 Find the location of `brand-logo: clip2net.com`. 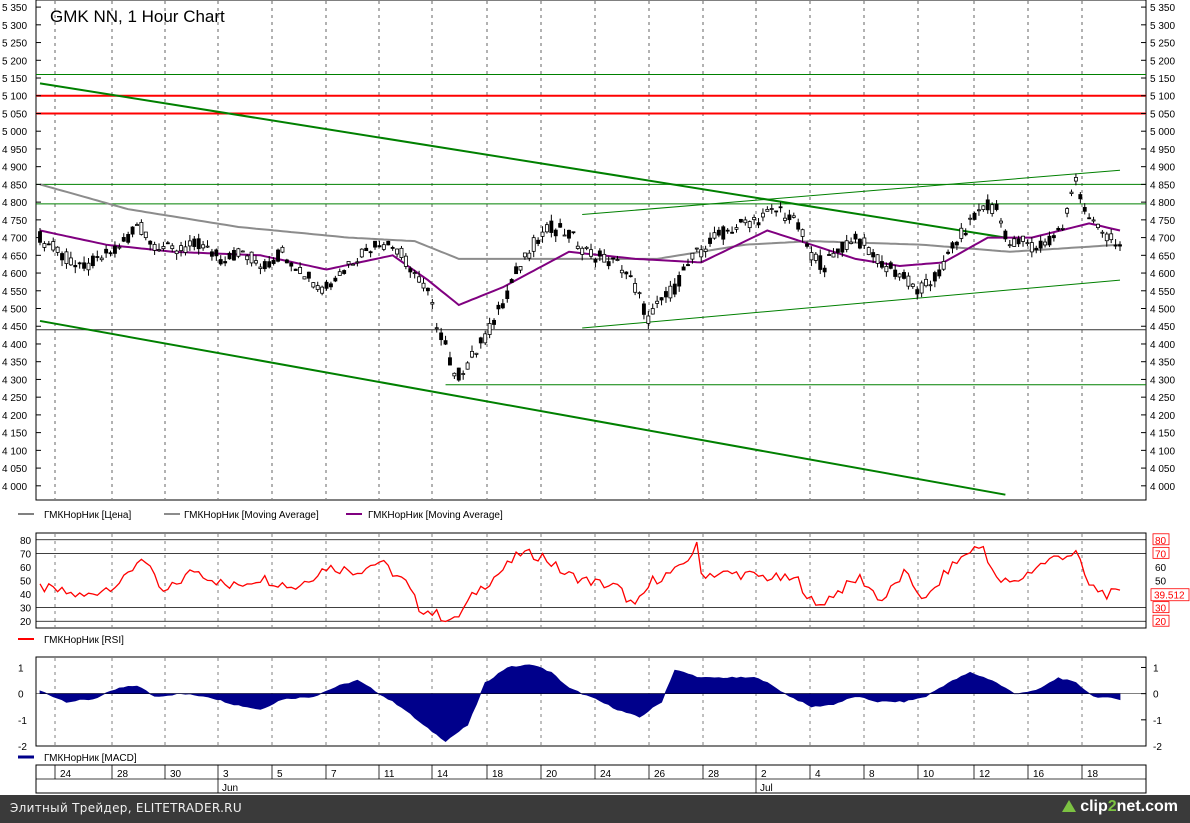

brand-logo: clip2net.com is located at coordinates (1120, 807).